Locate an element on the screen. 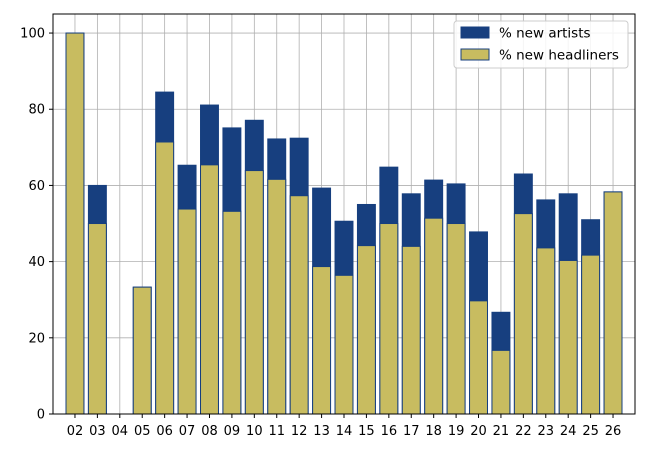 This screenshot has width=650, height=450. legend: % new artists % new headliners is located at coordinates (541, 44).